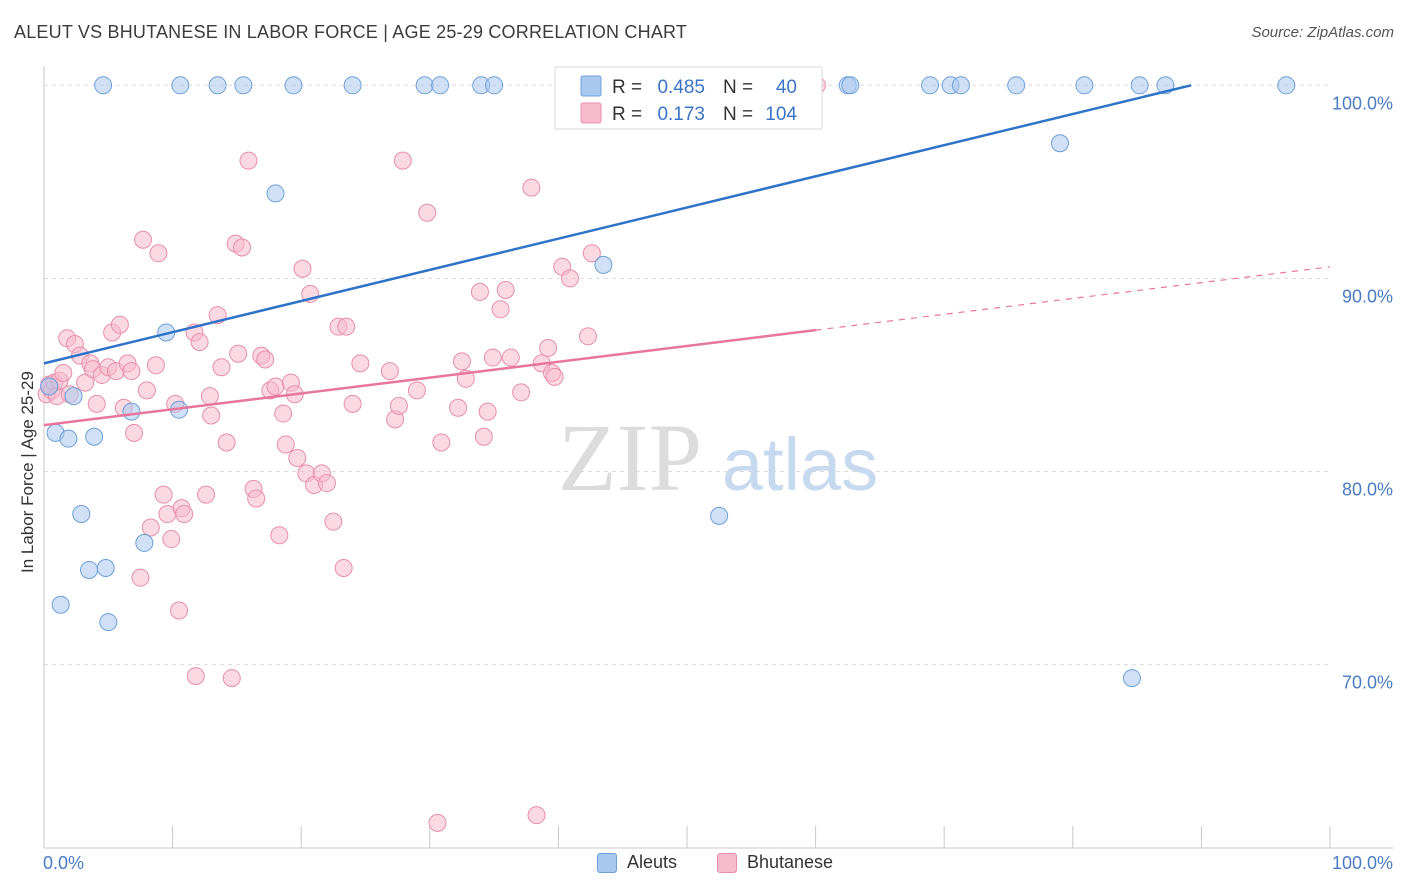 The width and height of the screenshot is (1406, 892). I want to click on y-axis-label-wrap: In Labor Force | Age 25-29, so click(28, 472).